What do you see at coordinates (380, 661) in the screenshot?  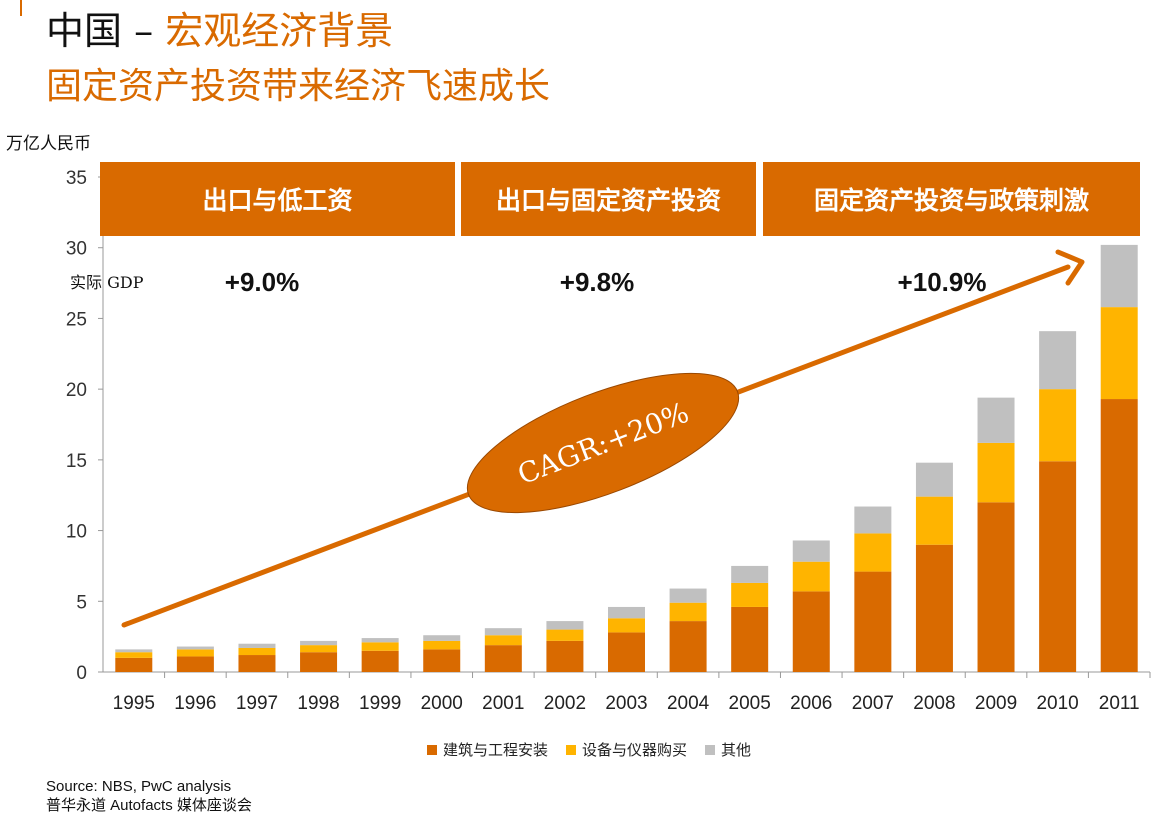 I see `bar-construction-1999` at bounding box center [380, 661].